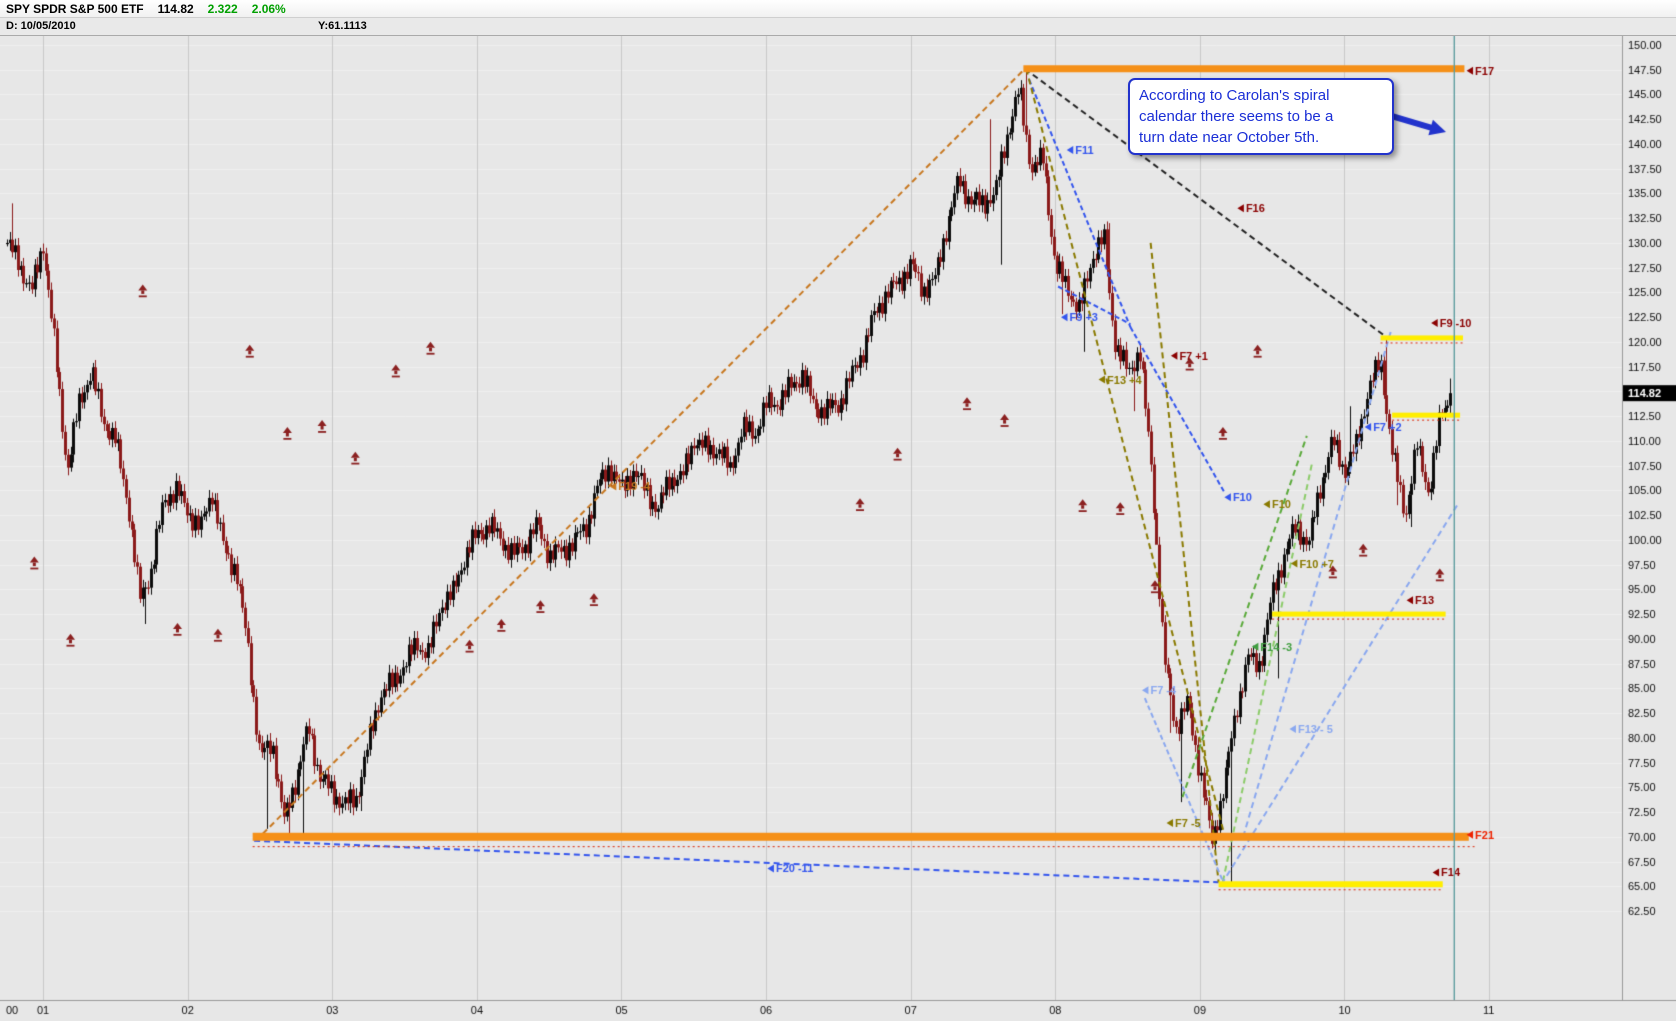 The image size is (1676, 1021). What do you see at coordinates (342, 26) in the screenshot?
I see `crosshair-y-readout: Y:61.1113` at bounding box center [342, 26].